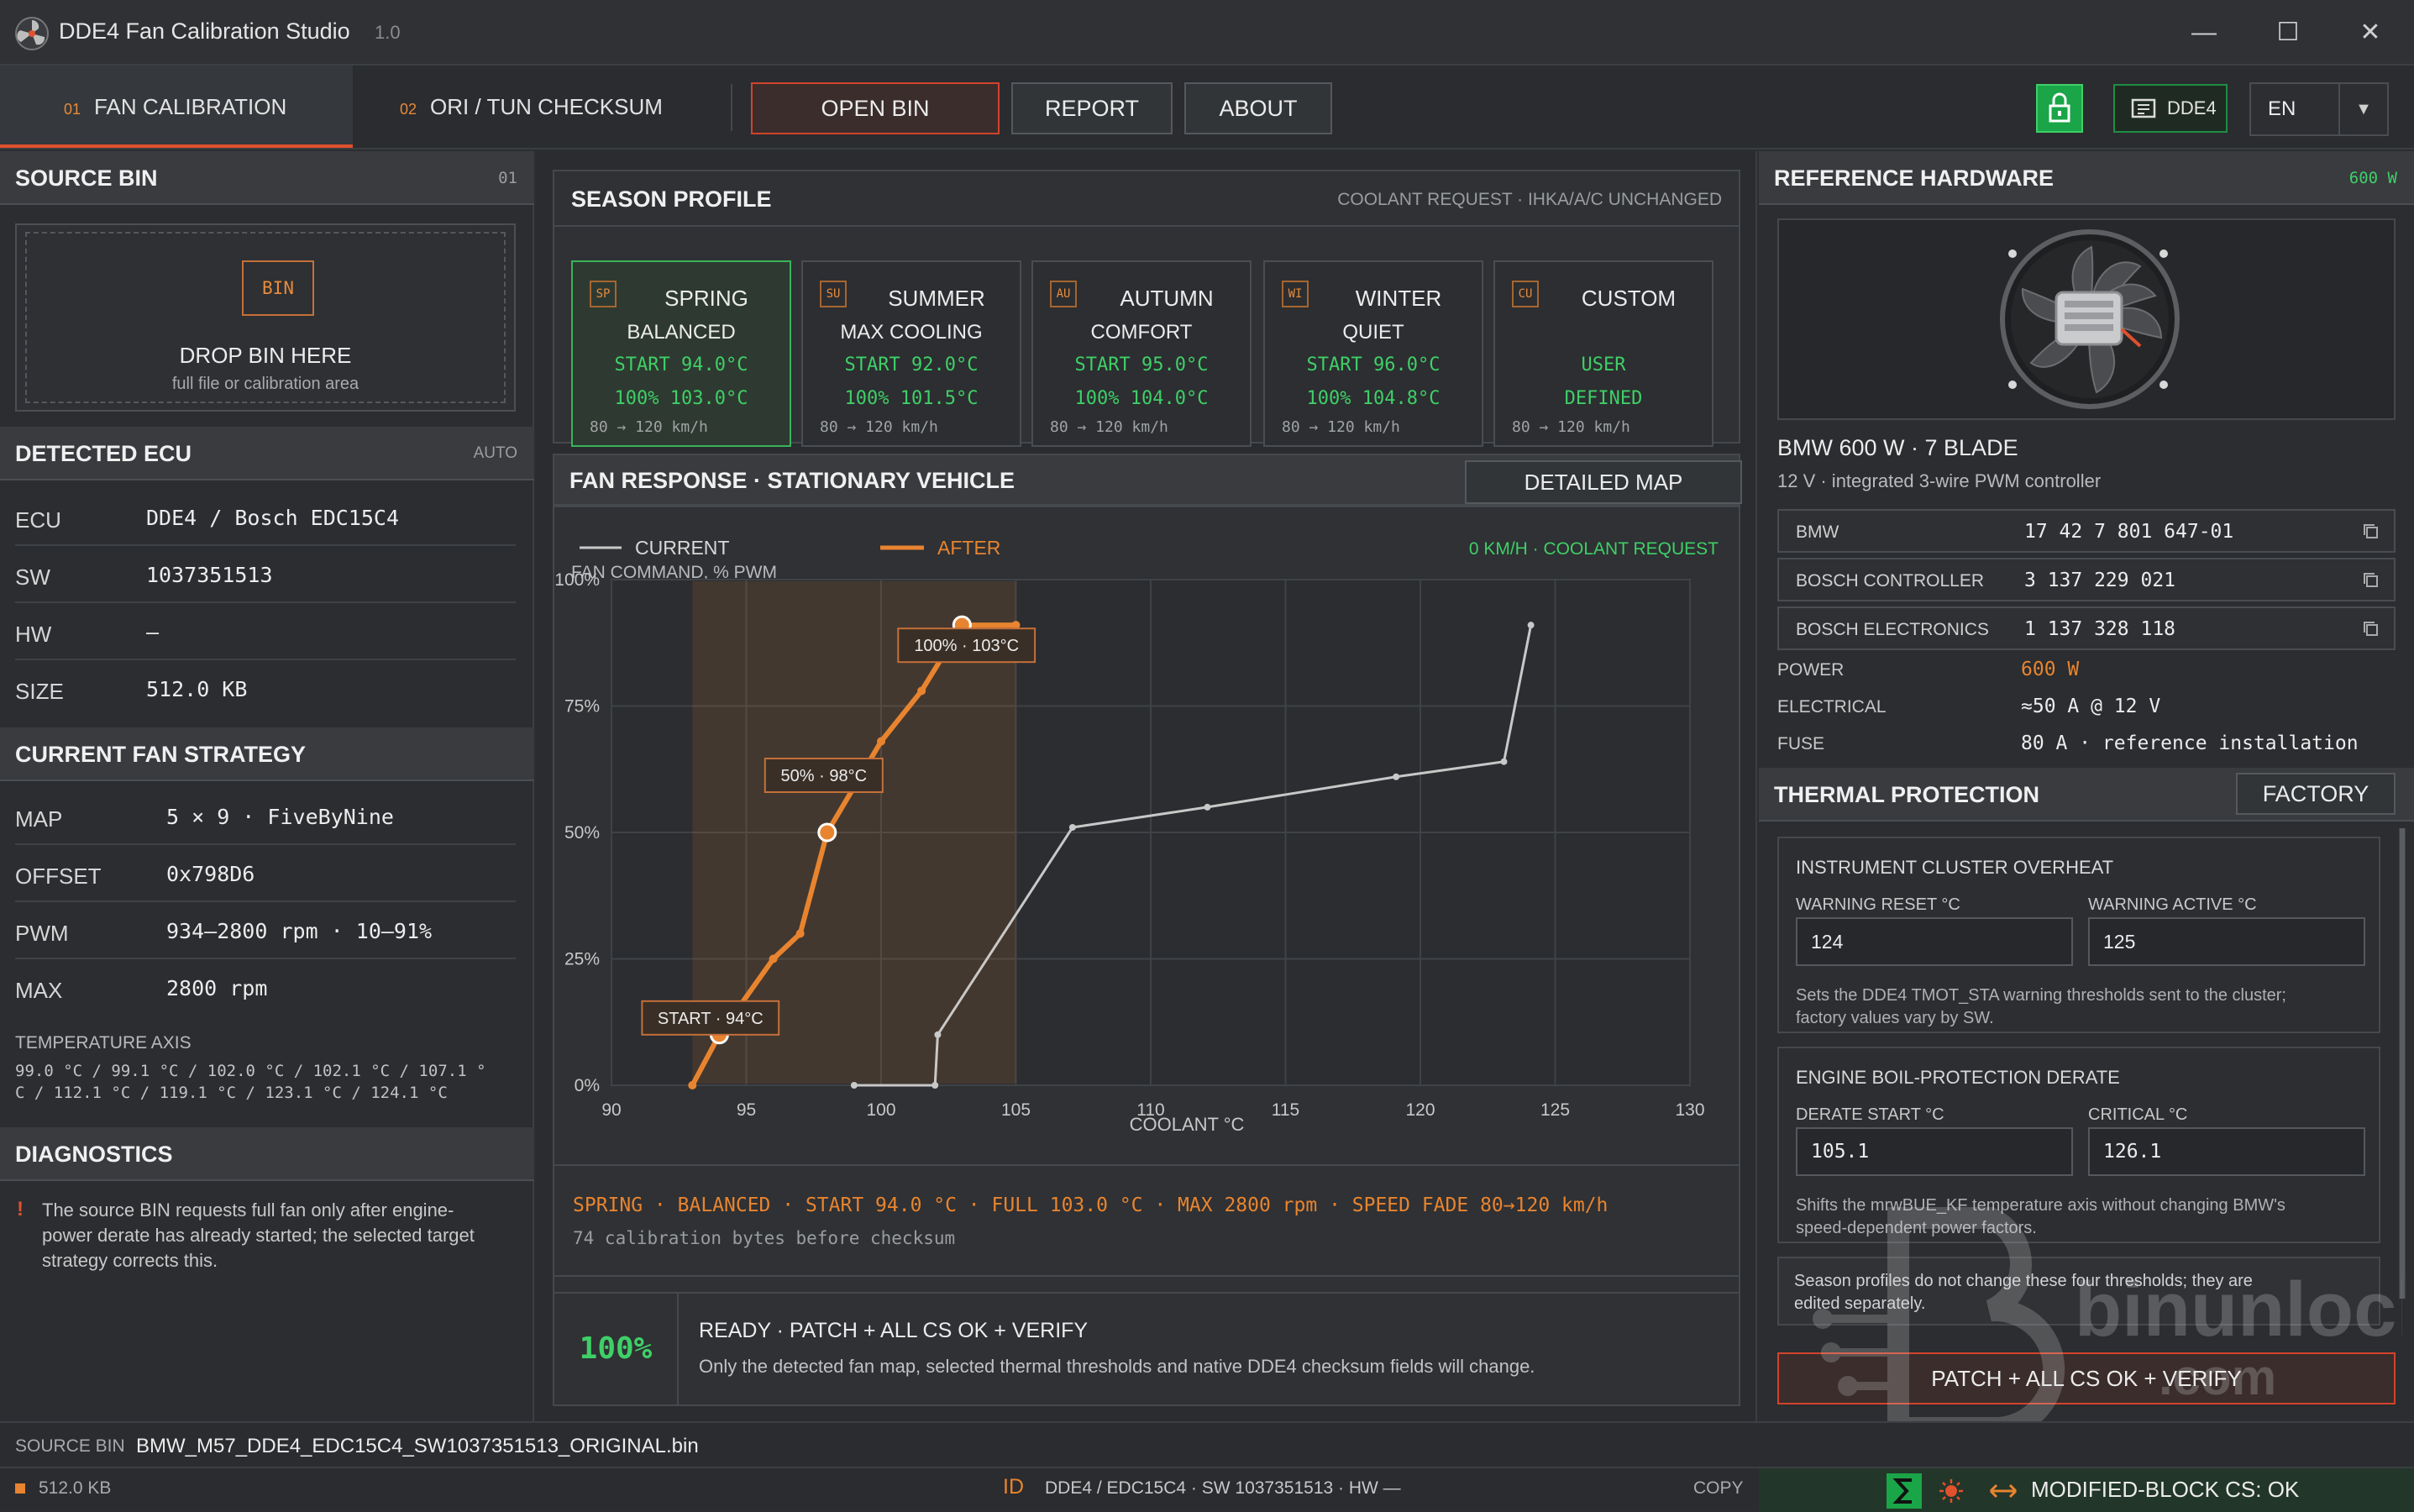 The height and width of the screenshot is (1512, 2414). I want to click on row-key: SW, so click(32, 577).